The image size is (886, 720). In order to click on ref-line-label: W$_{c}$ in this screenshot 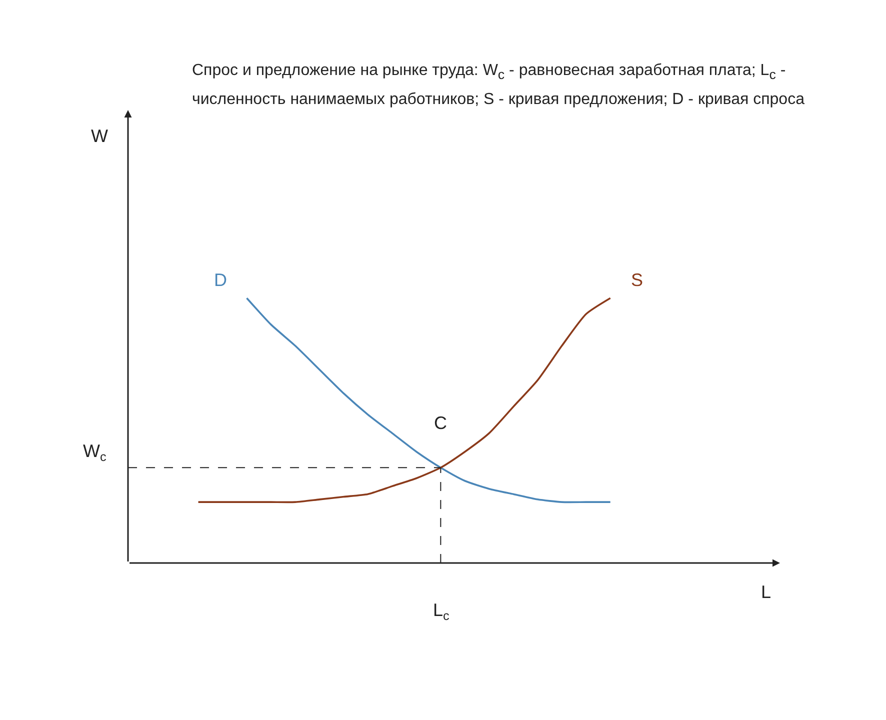, I will do `click(94, 452)`.